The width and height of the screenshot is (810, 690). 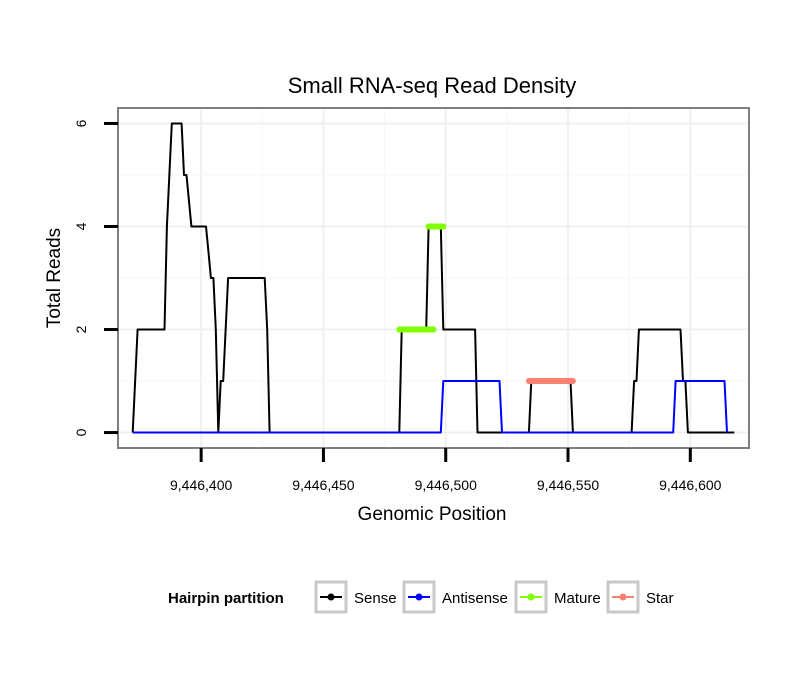 I want to click on legend-label-antisense: Antisense, so click(x=475, y=598).